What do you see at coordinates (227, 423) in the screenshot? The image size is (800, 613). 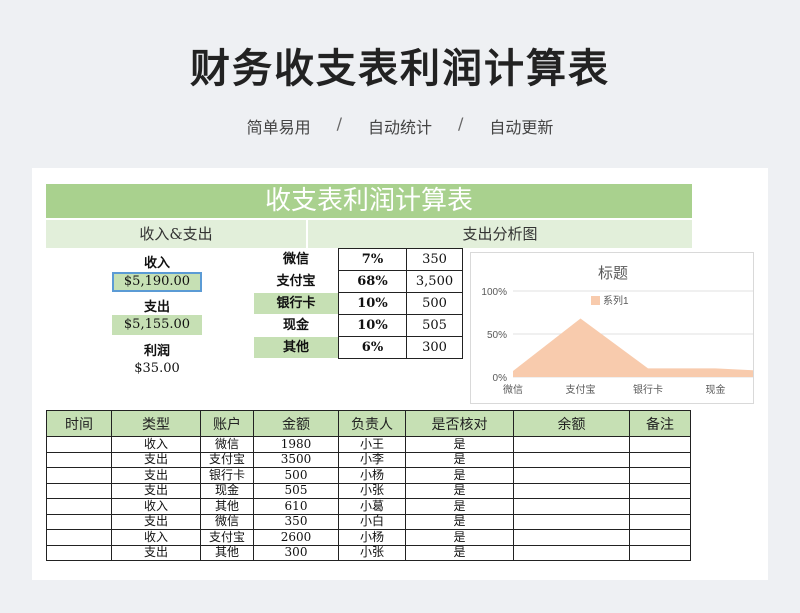 I see `ledger-col-account: 账户` at bounding box center [227, 423].